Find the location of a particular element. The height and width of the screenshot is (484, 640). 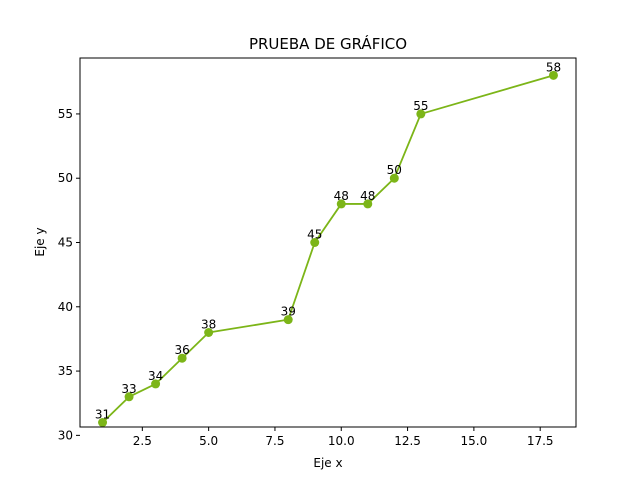

y-tick-label: 30 is located at coordinates (65, 435).